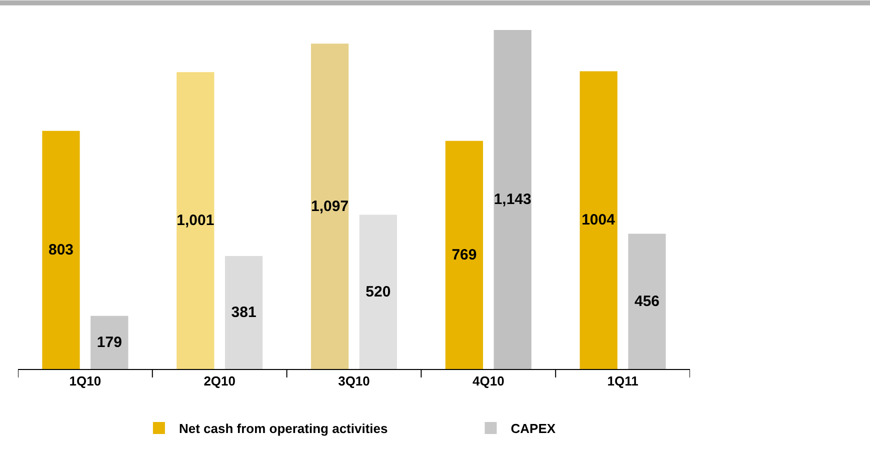  I want to click on data-label: 179, so click(109, 342).